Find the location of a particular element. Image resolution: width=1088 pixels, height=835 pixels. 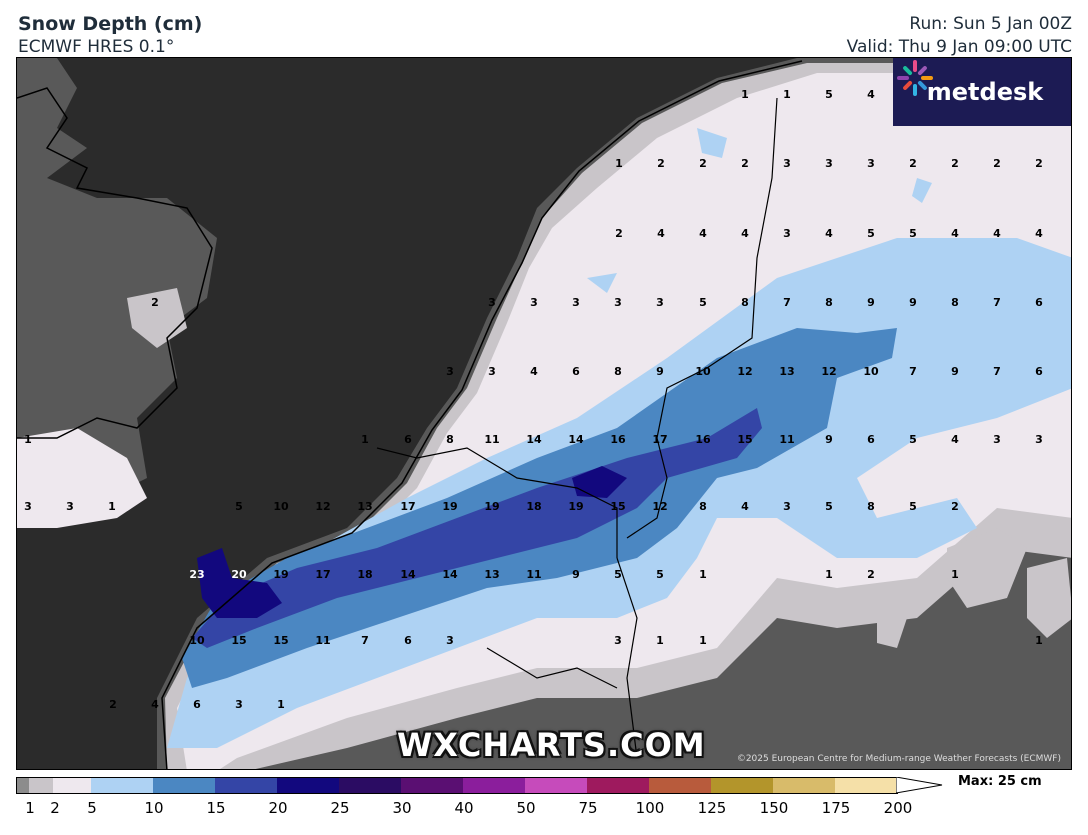

colorbar-tick-label: 150 is located at coordinates (774, 808).